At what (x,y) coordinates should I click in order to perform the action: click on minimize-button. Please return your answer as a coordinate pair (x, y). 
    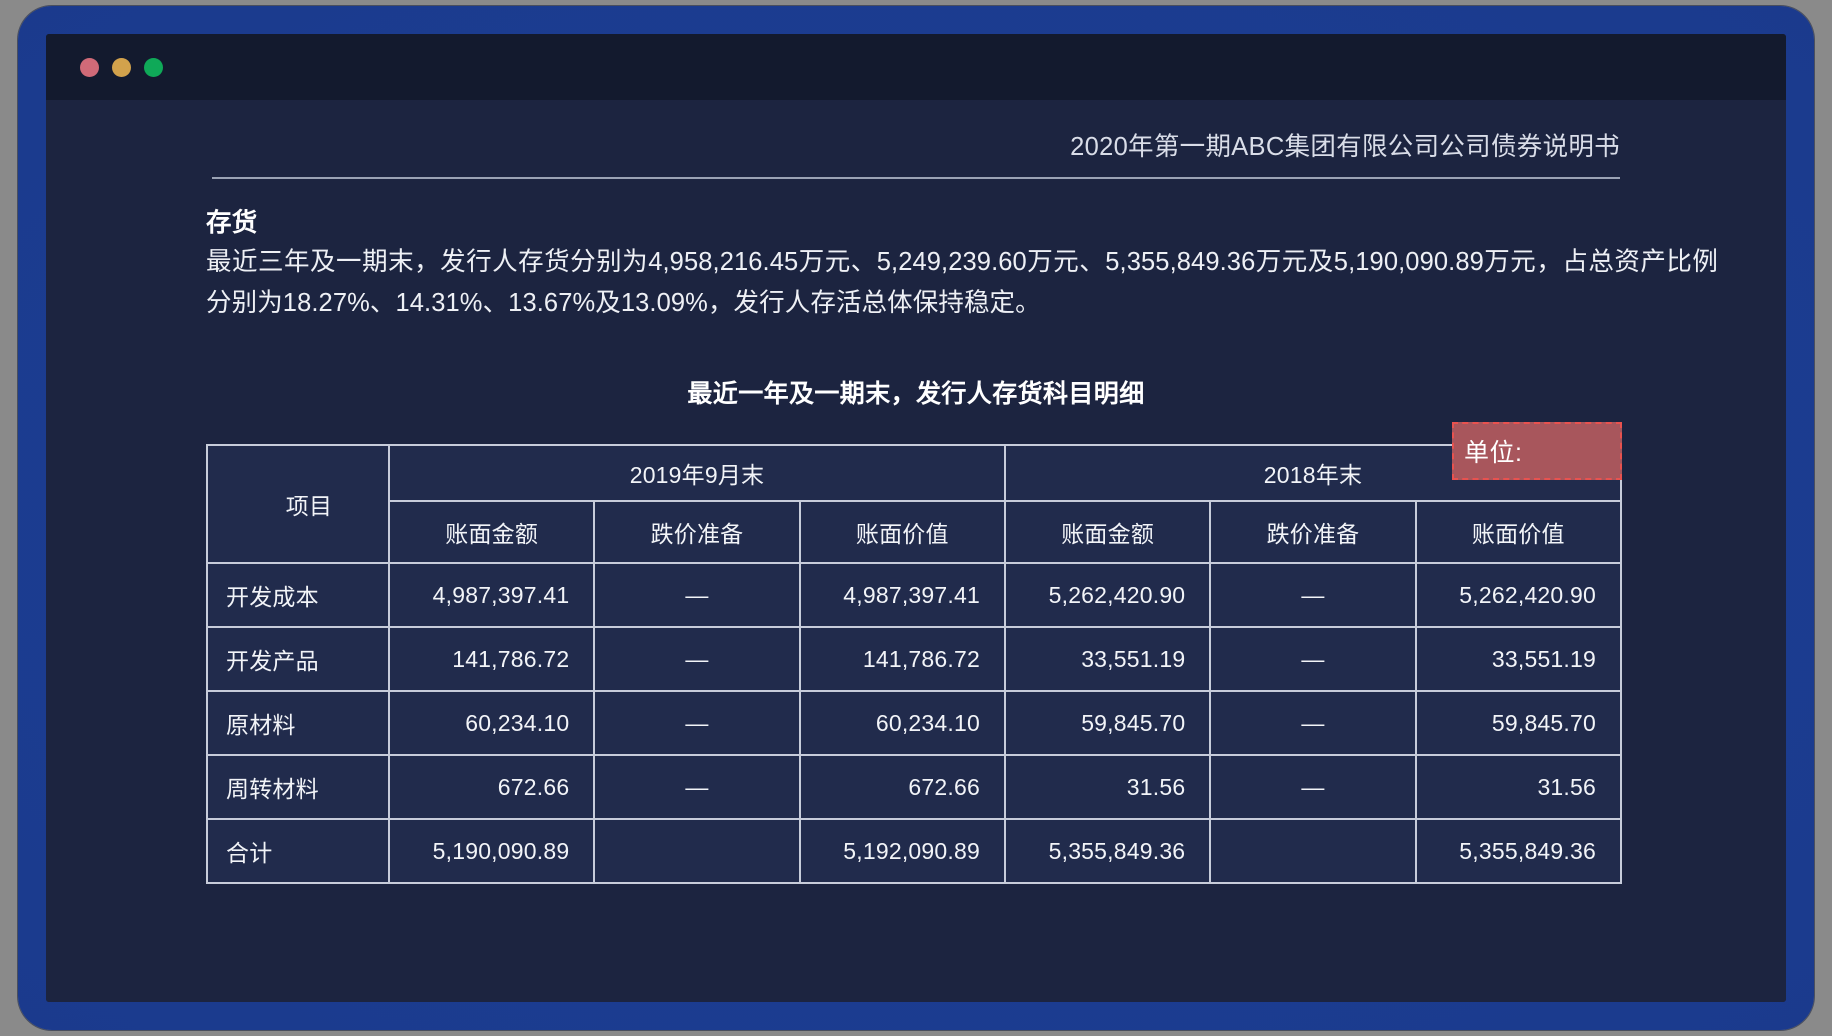
    Looking at the image, I should click on (121, 67).